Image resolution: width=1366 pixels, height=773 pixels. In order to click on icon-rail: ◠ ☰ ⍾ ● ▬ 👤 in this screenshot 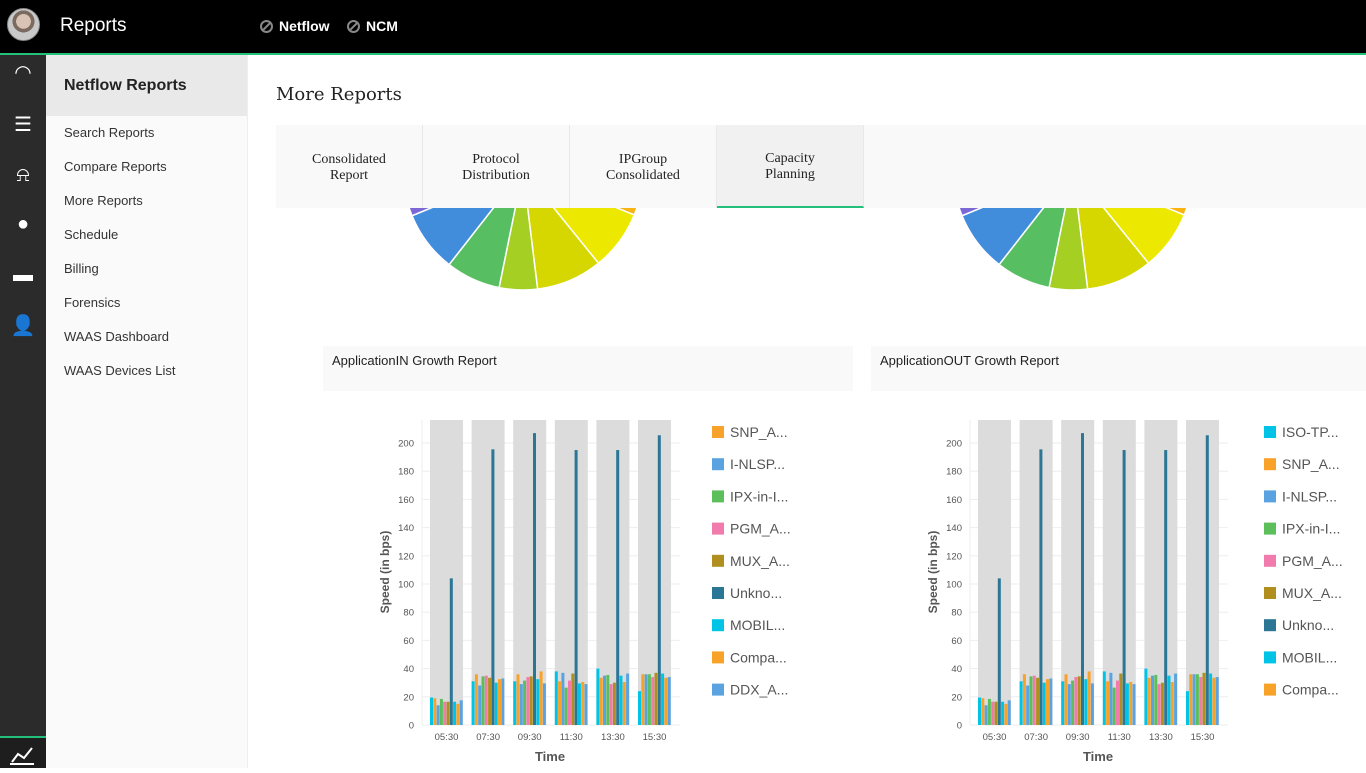, I will do `click(23, 411)`.